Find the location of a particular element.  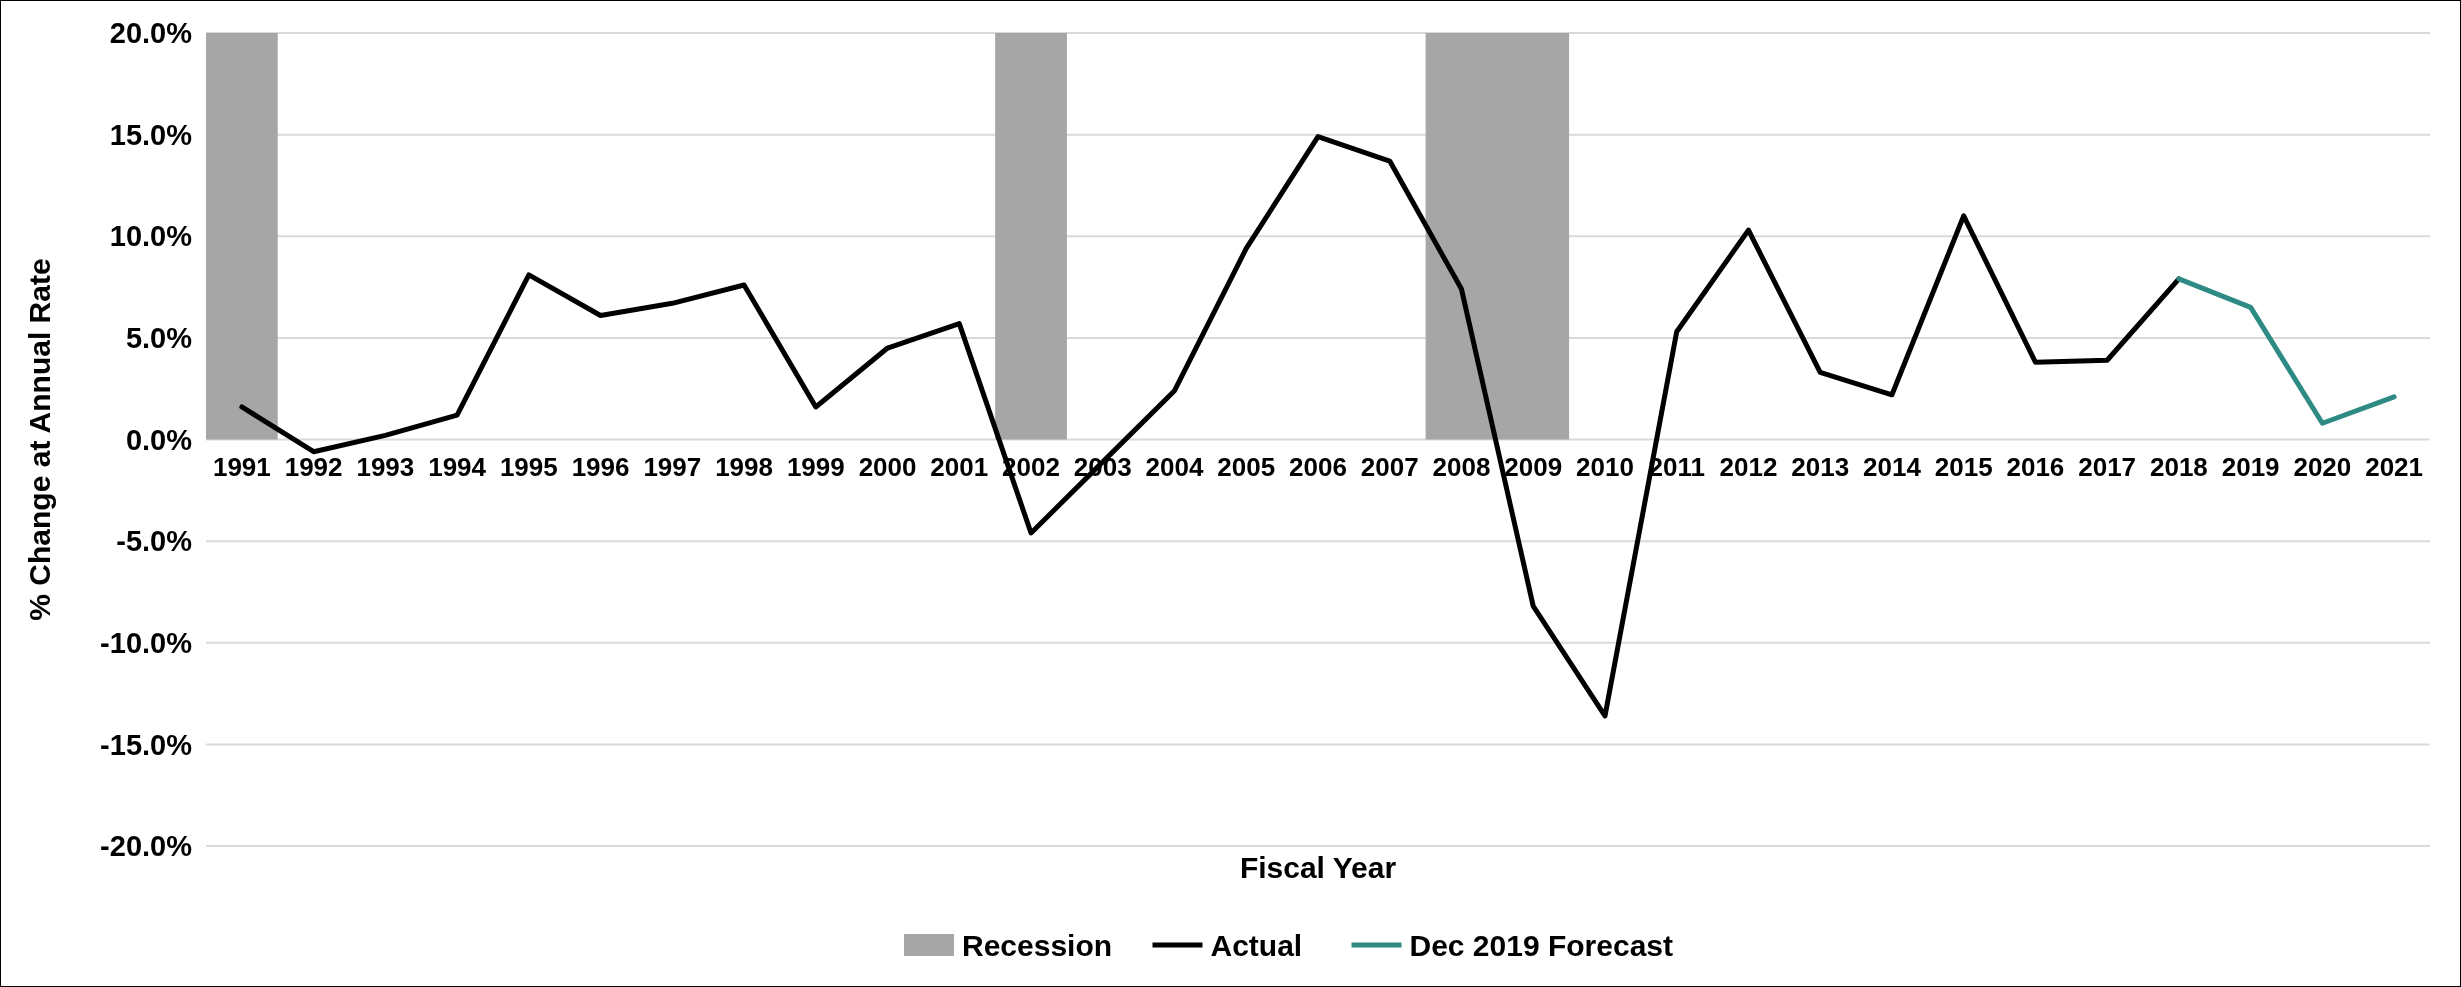

x-tick-label: 2020 is located at coordinates (2322, 466).